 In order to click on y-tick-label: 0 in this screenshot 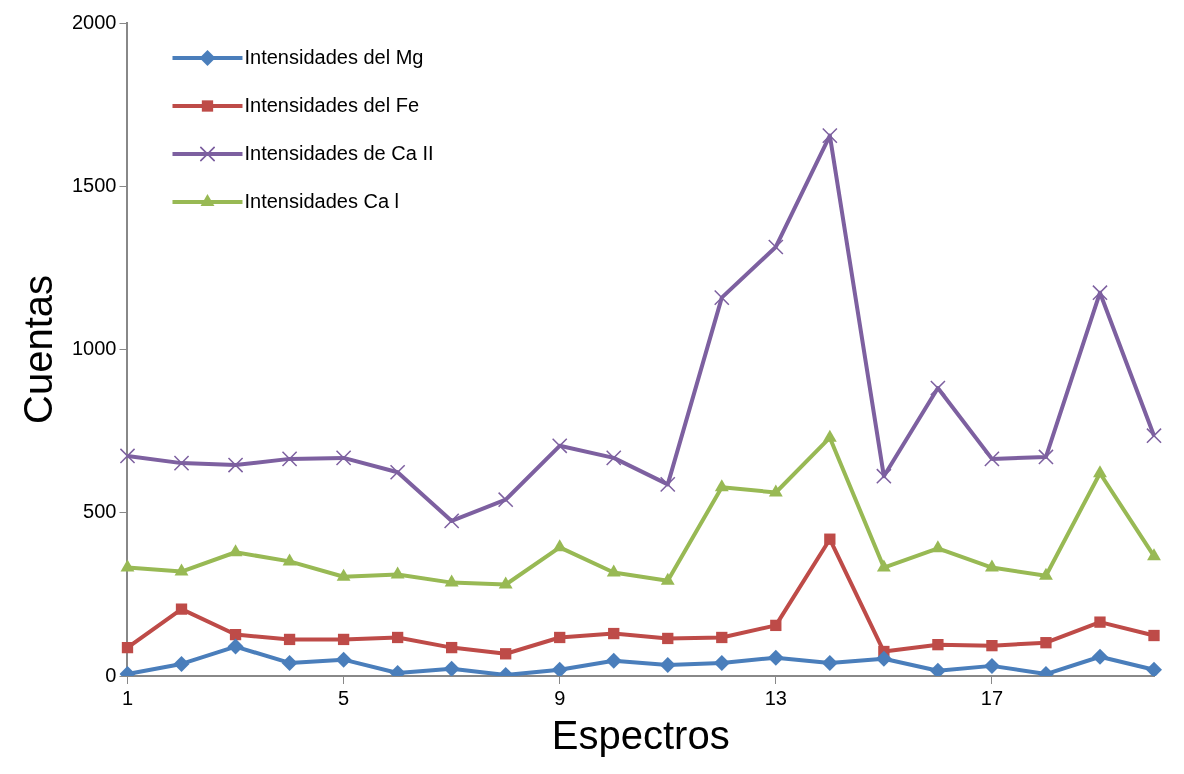, I will do `click(111, 674)`.